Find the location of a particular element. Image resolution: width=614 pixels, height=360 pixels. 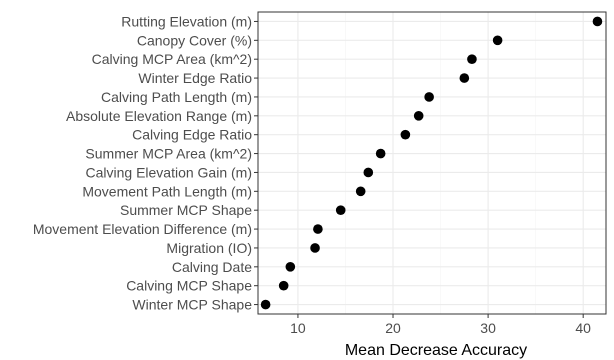

y-tick-label: Winter MCP Shape is located at coordinates (192, 305).